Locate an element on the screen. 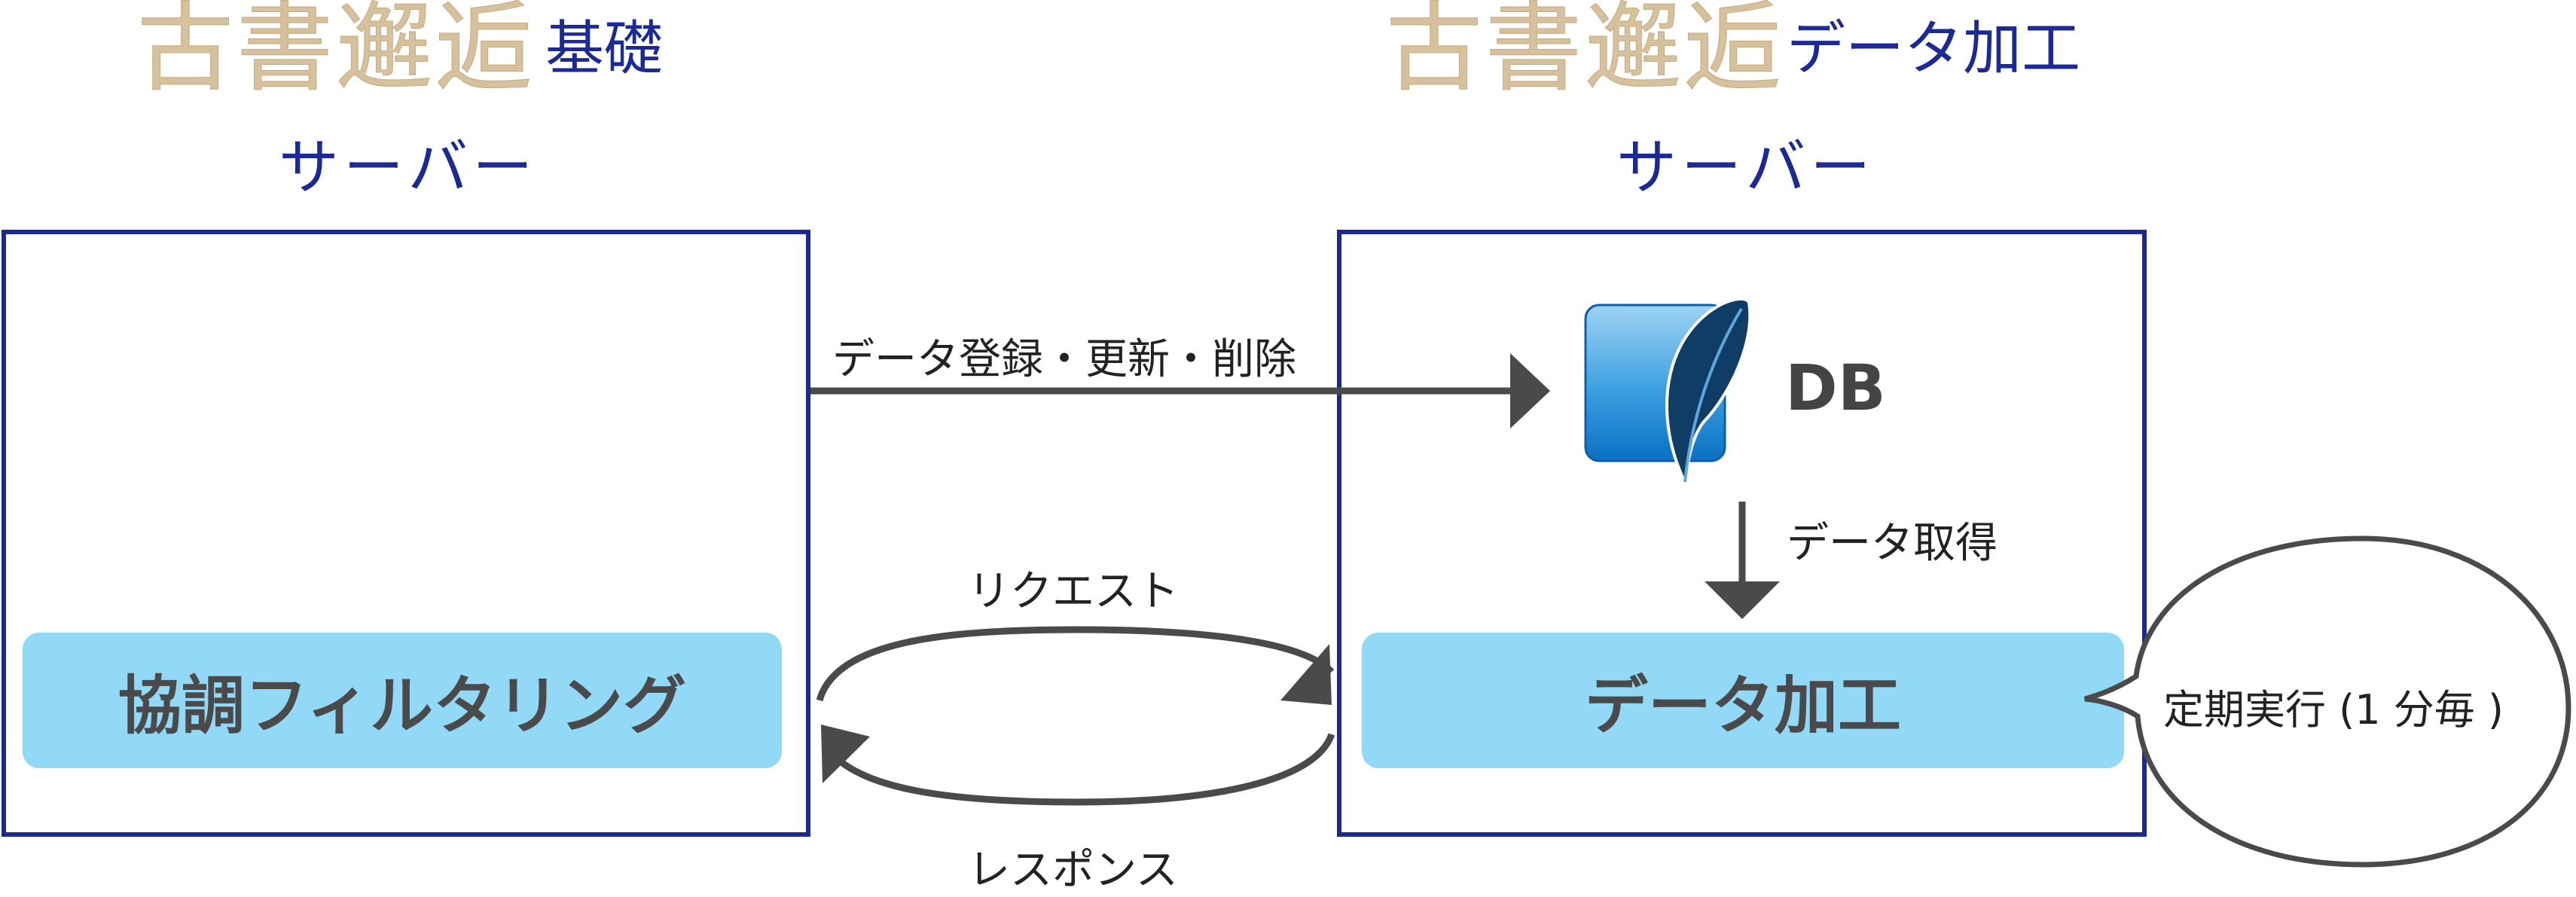 This screenshot has height=897, width=2576. write-arrow is located at coordinates (1180, 391).